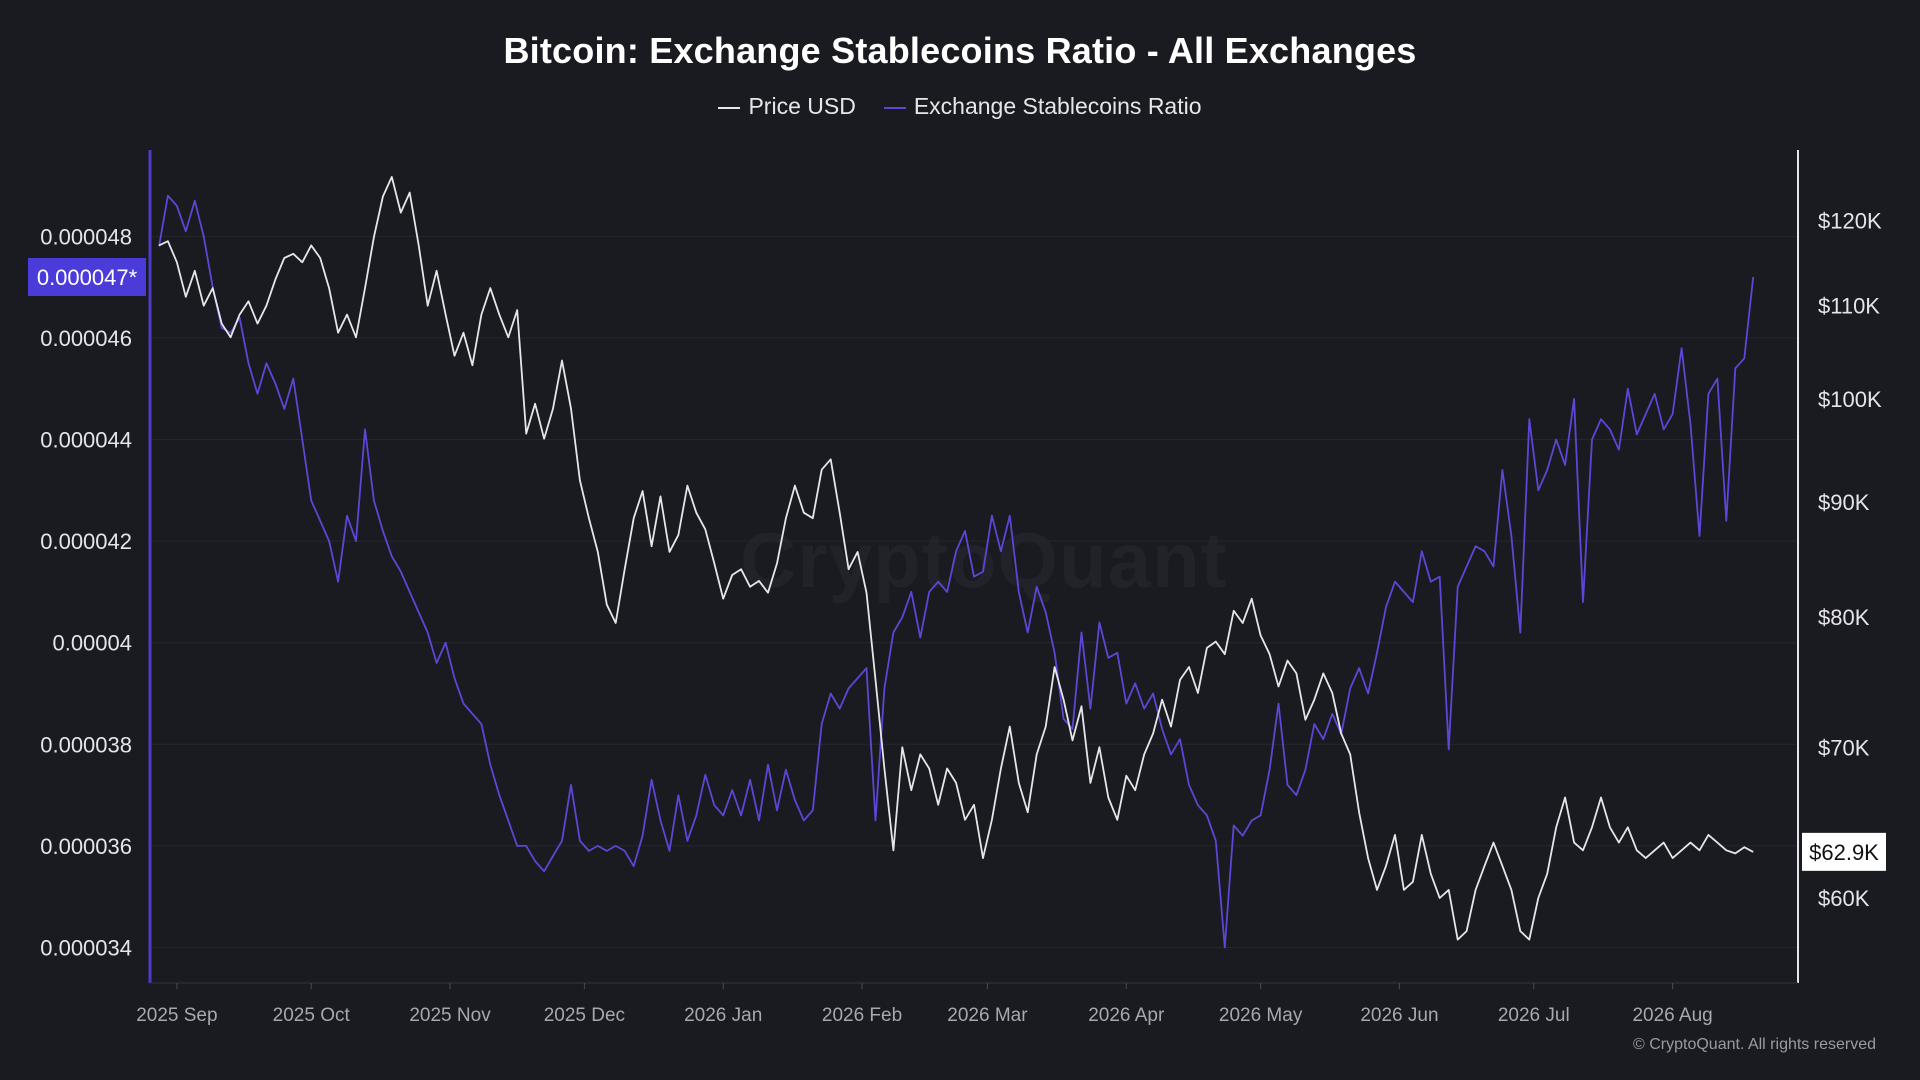  Describe the element at coordinates (312, 1015) in the screenshot. I see `x-tick-label: 2025 Oct` at that location.